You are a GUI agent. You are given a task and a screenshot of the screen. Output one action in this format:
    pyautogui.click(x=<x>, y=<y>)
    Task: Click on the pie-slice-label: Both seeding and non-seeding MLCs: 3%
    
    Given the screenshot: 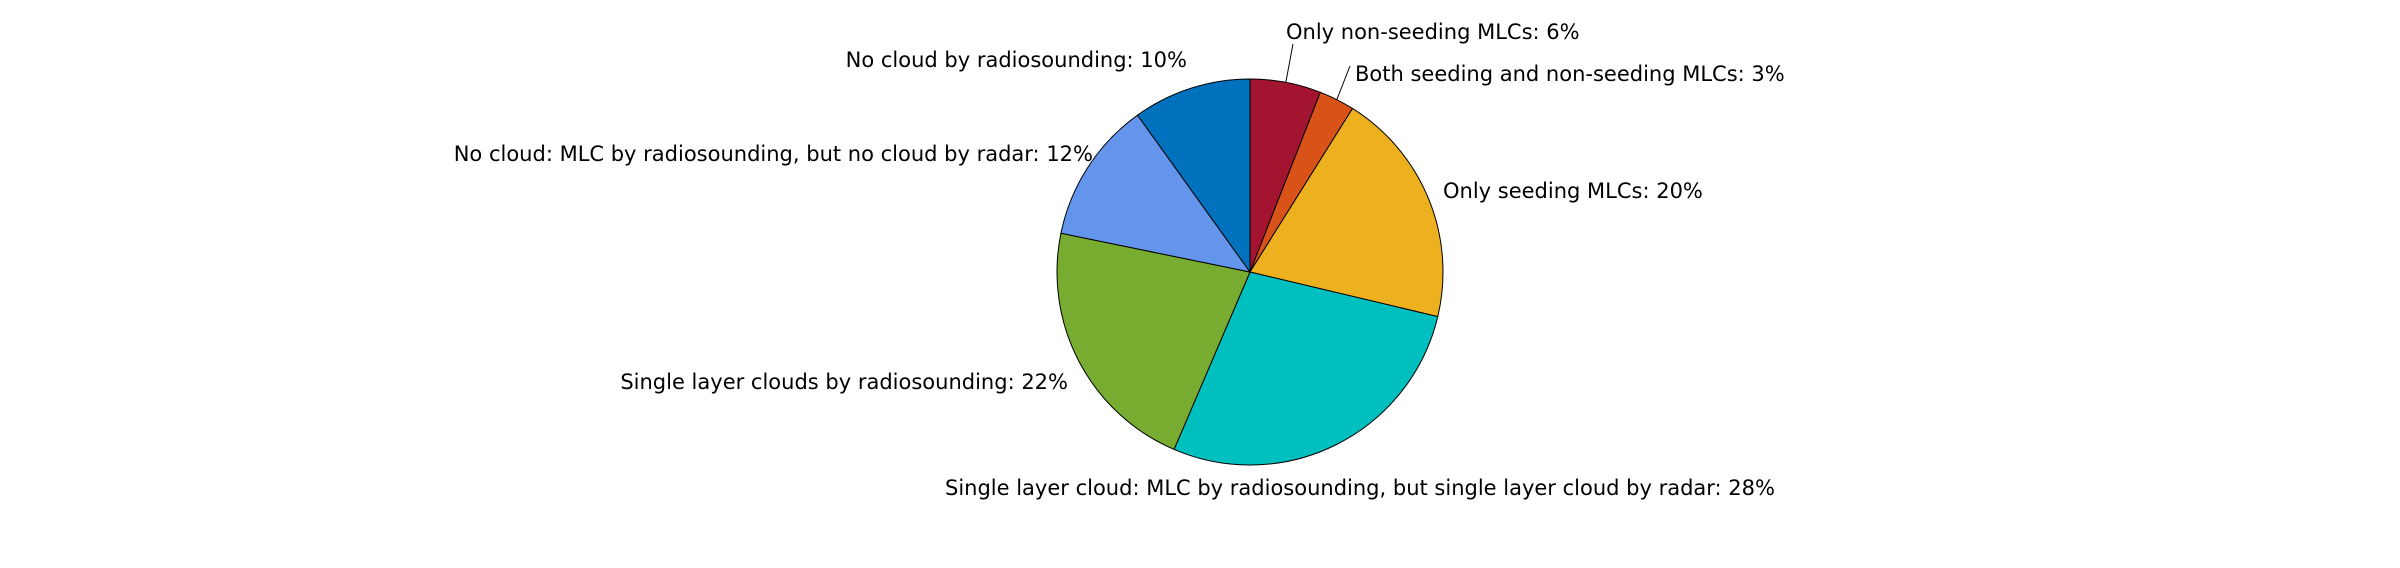 What is the action you would take?
    pyautogui.click(x=1570, y=74)
    